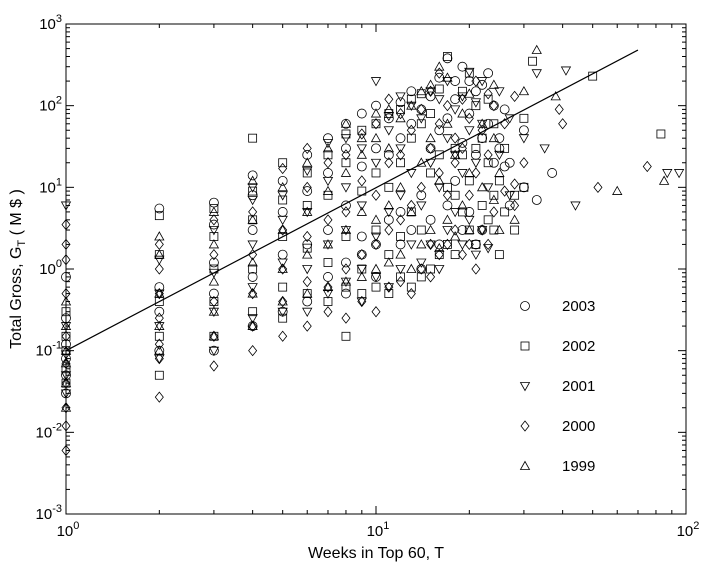 This screenshot has height=564, width=706. Describe the element at coordinates (57, 346) in the screenshot. I see `y-tick-label-exponent: -1` at that location.